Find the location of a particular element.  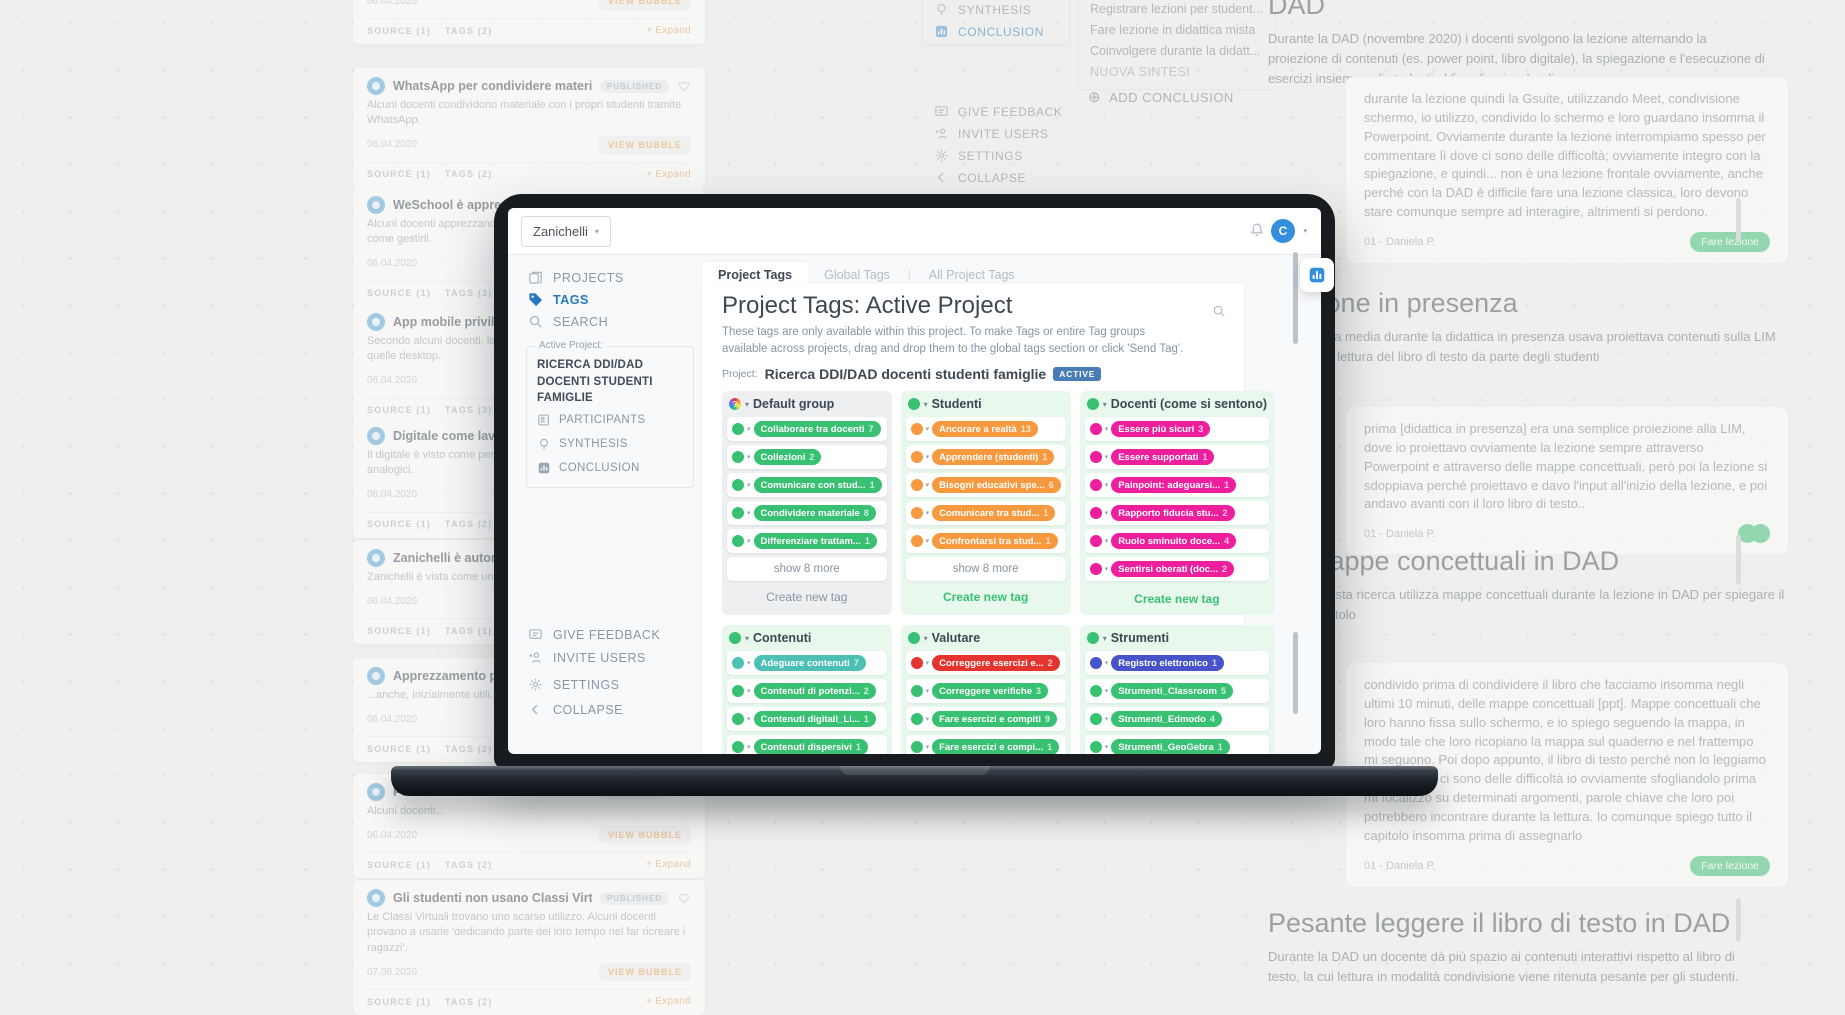

tag-pill: Condividere materiale 8 is located at coordinates (814, 513).